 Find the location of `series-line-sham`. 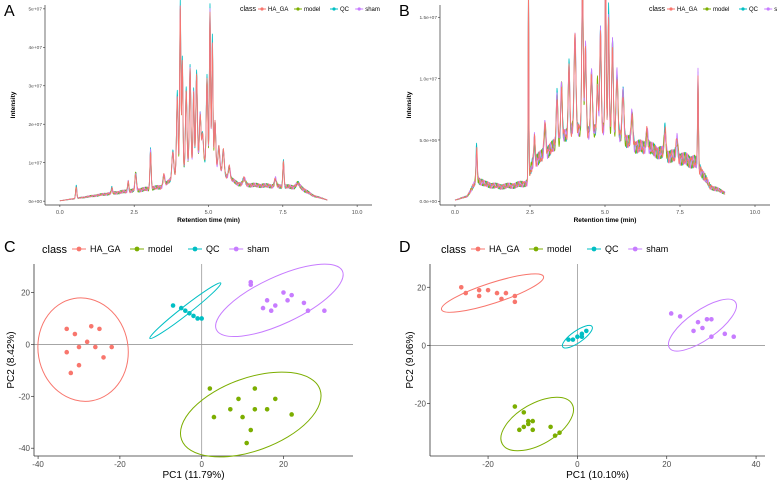

series-line-sham is located at coordinates (590, 100).